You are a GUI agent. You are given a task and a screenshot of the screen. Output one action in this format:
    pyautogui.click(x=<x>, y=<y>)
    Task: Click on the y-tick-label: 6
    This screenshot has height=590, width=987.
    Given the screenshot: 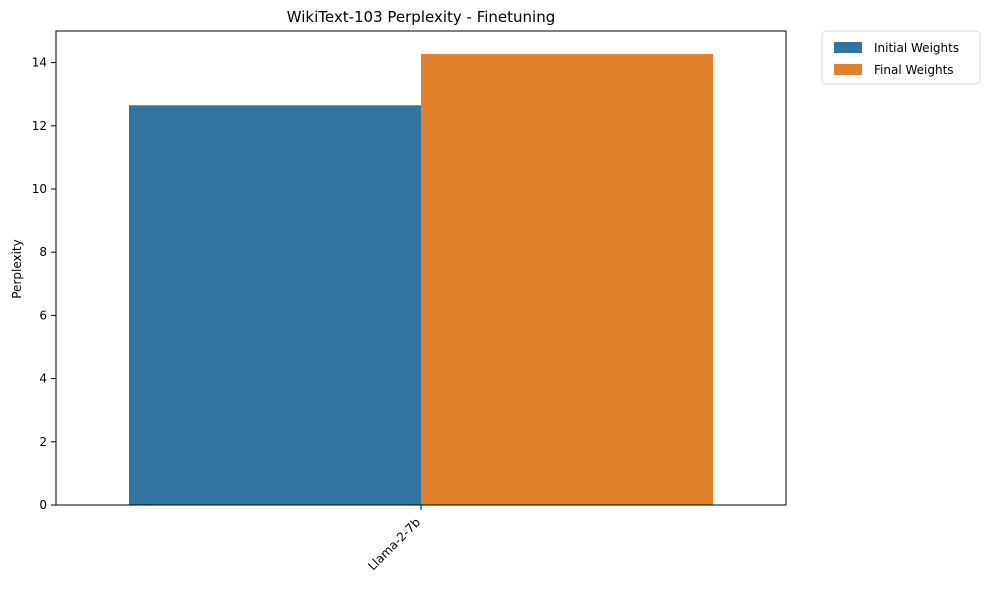 What is the action you would take?
    pyautogui.click(x=43, y=315)
    